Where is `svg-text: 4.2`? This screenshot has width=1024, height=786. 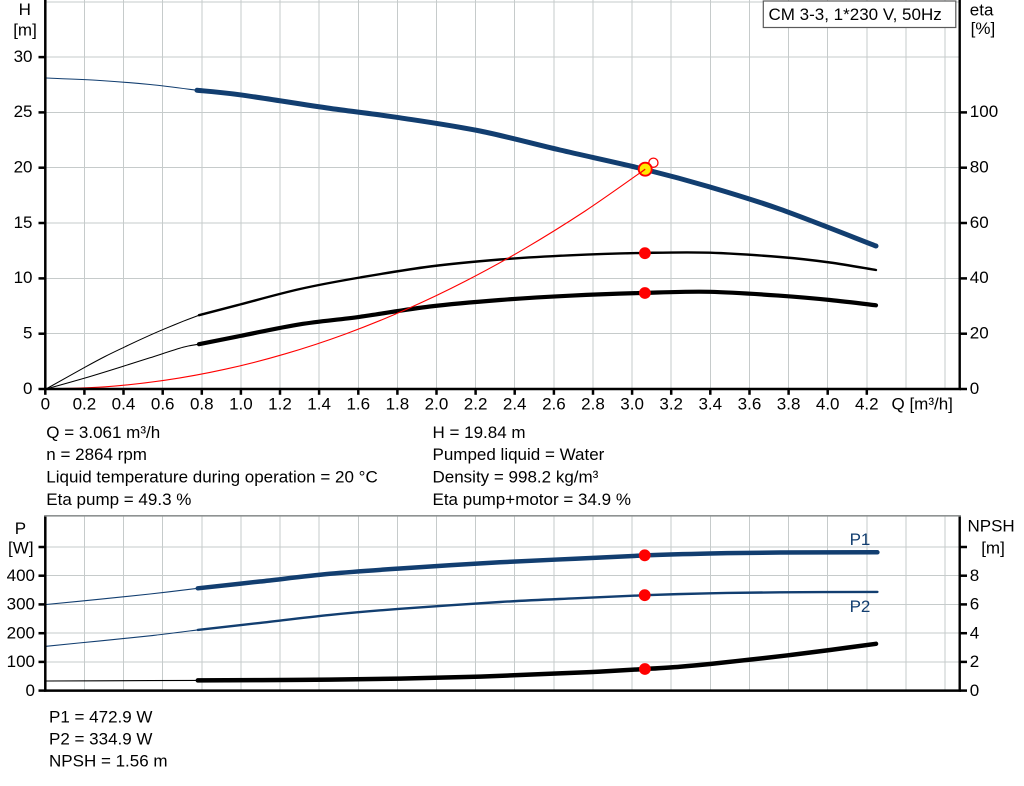
svg-text: 4.2 is located at coordinates (867, 403).